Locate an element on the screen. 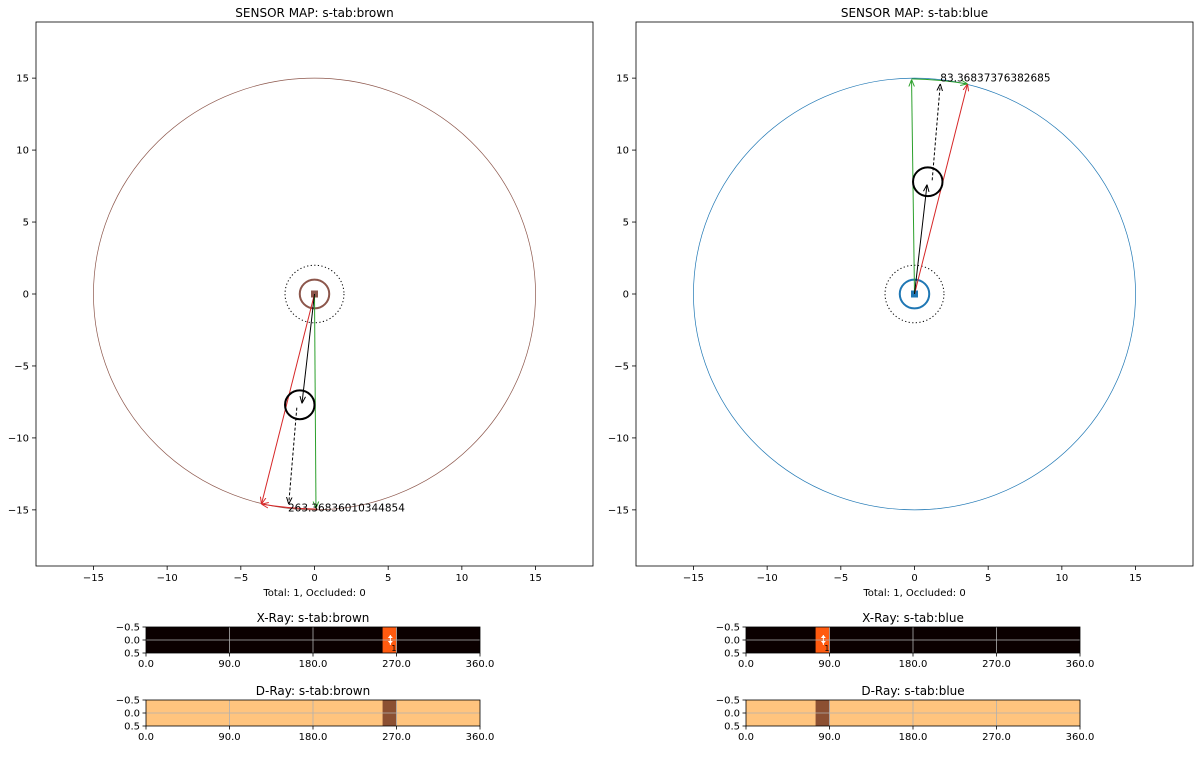 The width and height of the screenshot is (1200, 774). strip-title: D-Ray: s-tab:blue is located at coordinates (912, 691).